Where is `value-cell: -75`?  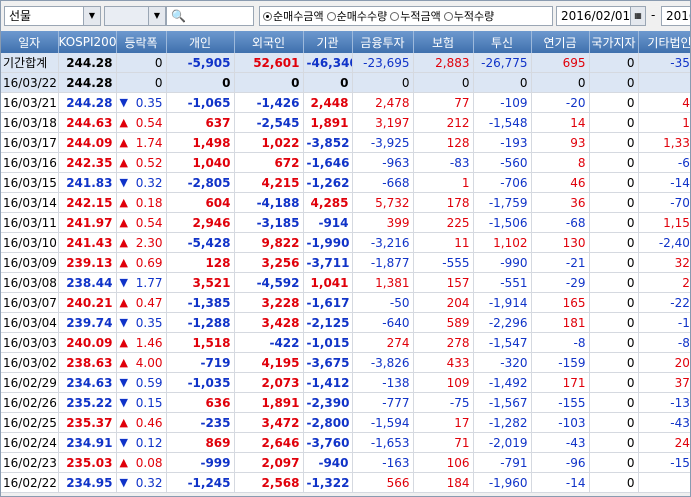
value-cell: -75 is located at coordinates (443, 402).